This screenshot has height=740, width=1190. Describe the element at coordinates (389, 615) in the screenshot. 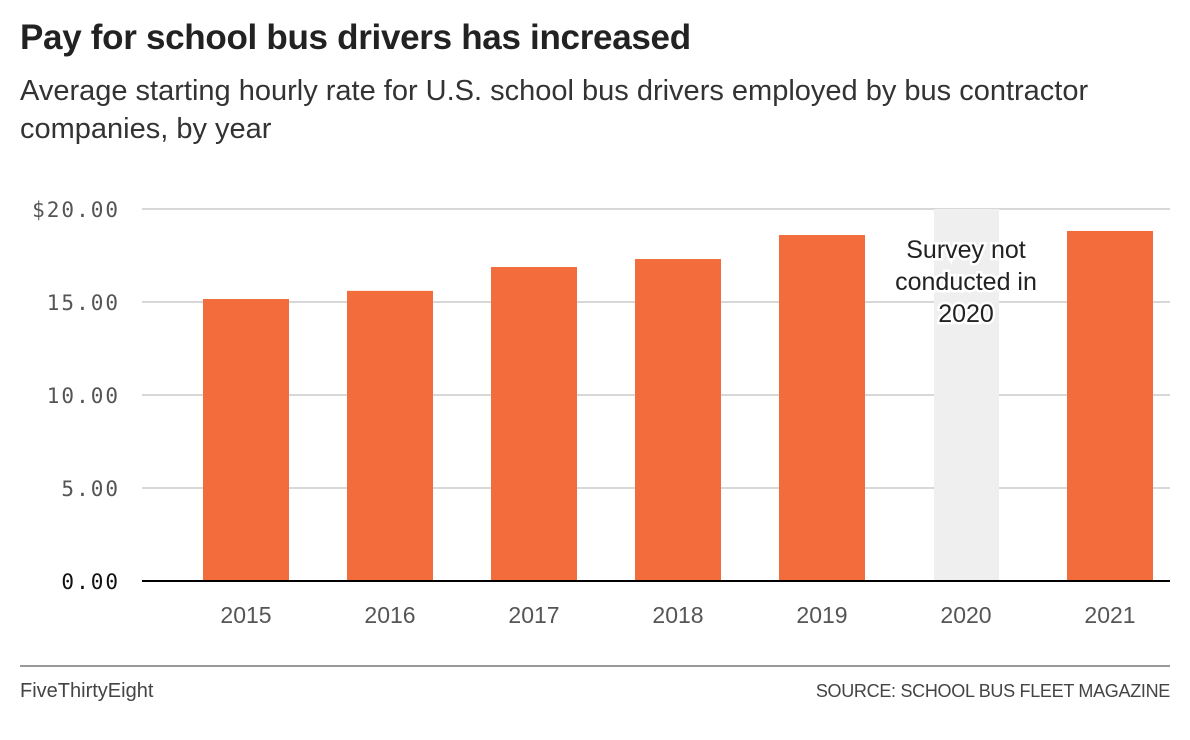

I see `x-tick-label: 2016` at that location.